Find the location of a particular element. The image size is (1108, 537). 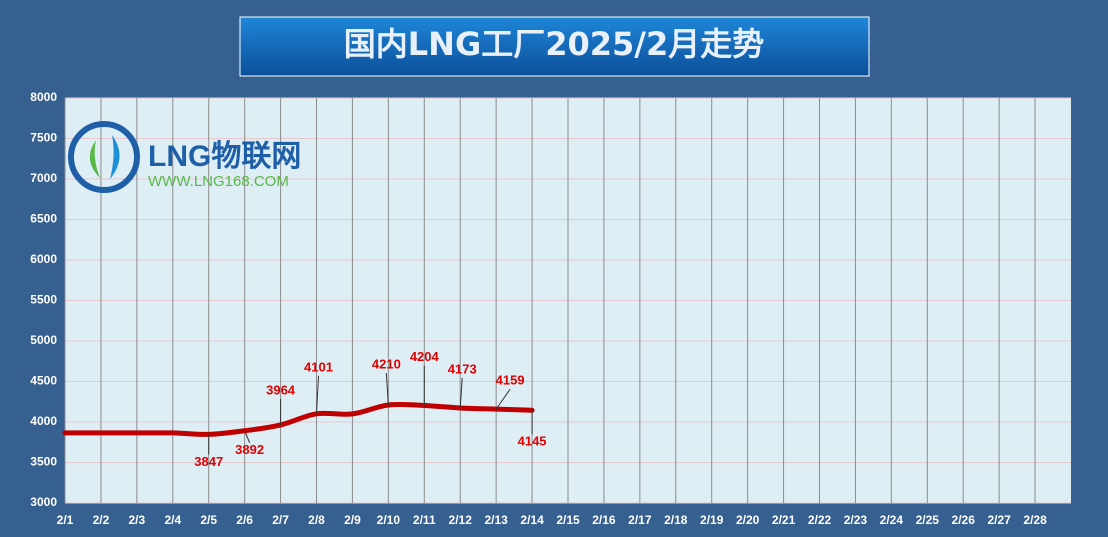

logo: LNG物联网 WWW.LNG168.COM is located at coordinates (184, 157).